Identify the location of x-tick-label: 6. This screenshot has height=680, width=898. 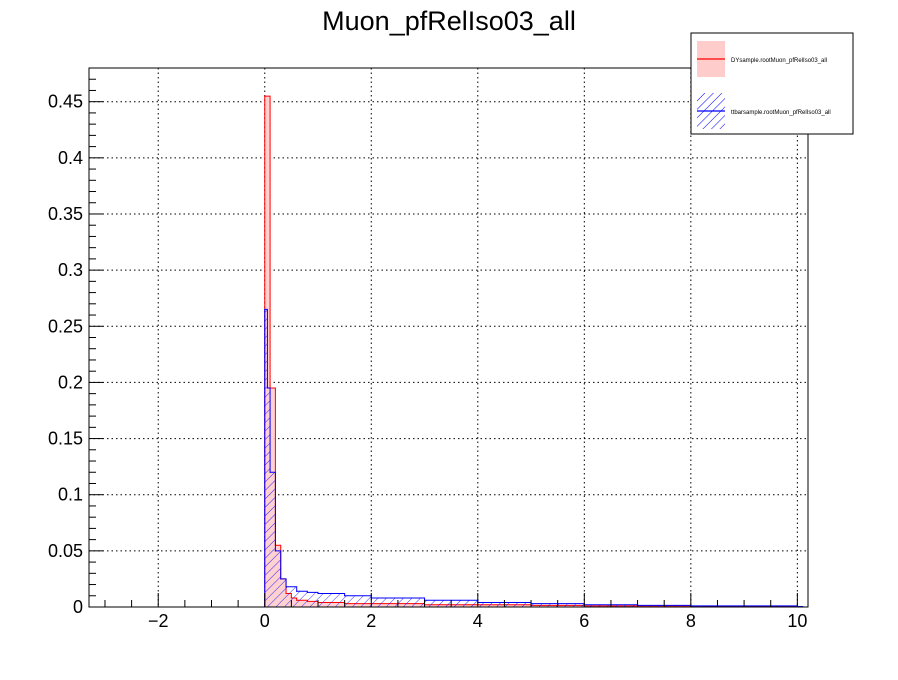
(584, 621).